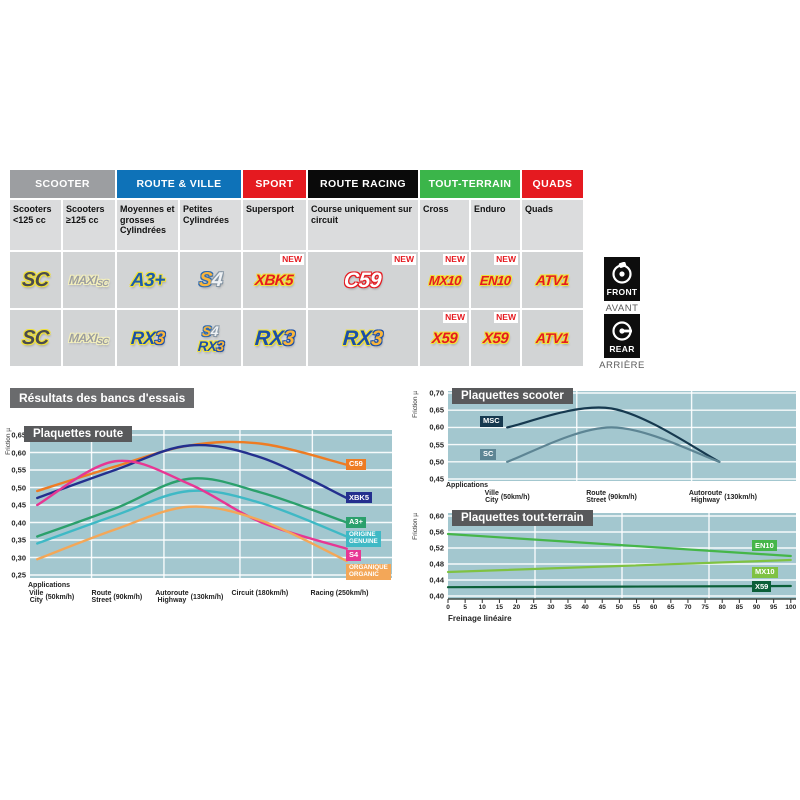 The image size is (800, 800). I want to click on product-cell-front-mx10: NEW MX10, so click(444, 280).